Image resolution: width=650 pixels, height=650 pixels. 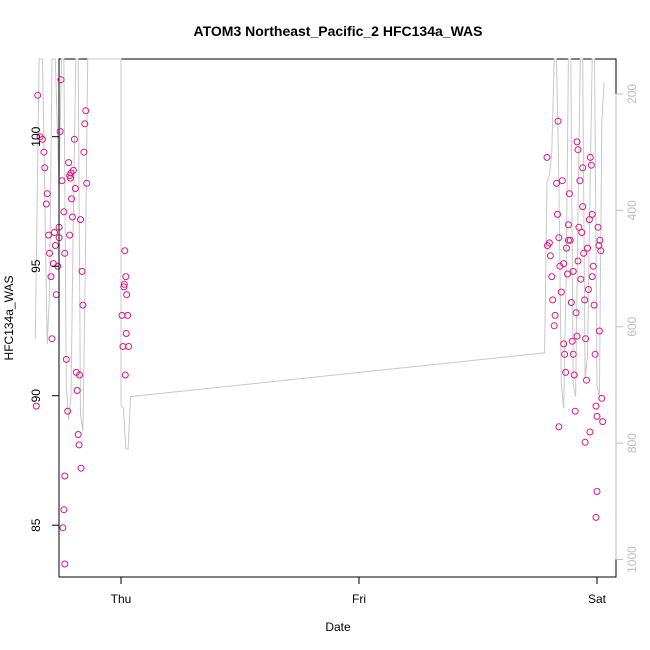 I want to click on x-axis-label: Date, so click(x=338, y=627).